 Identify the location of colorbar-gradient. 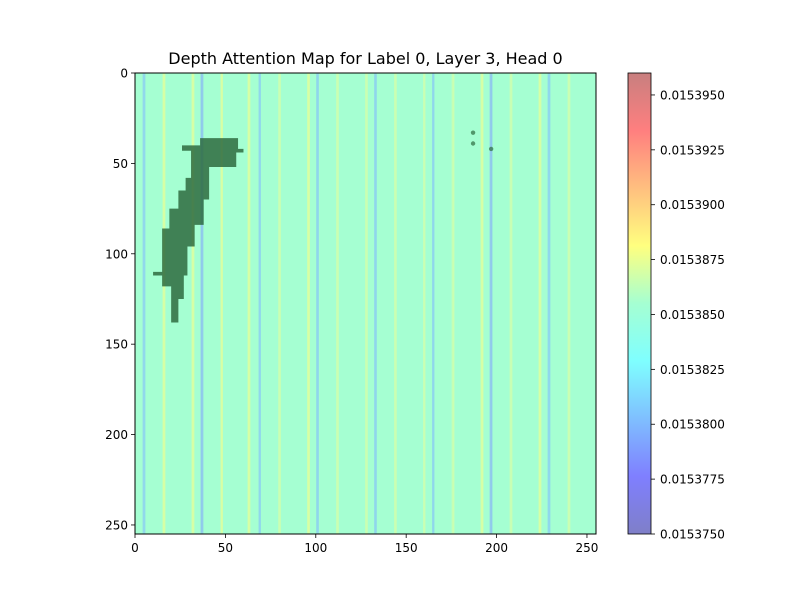
(639, 303).